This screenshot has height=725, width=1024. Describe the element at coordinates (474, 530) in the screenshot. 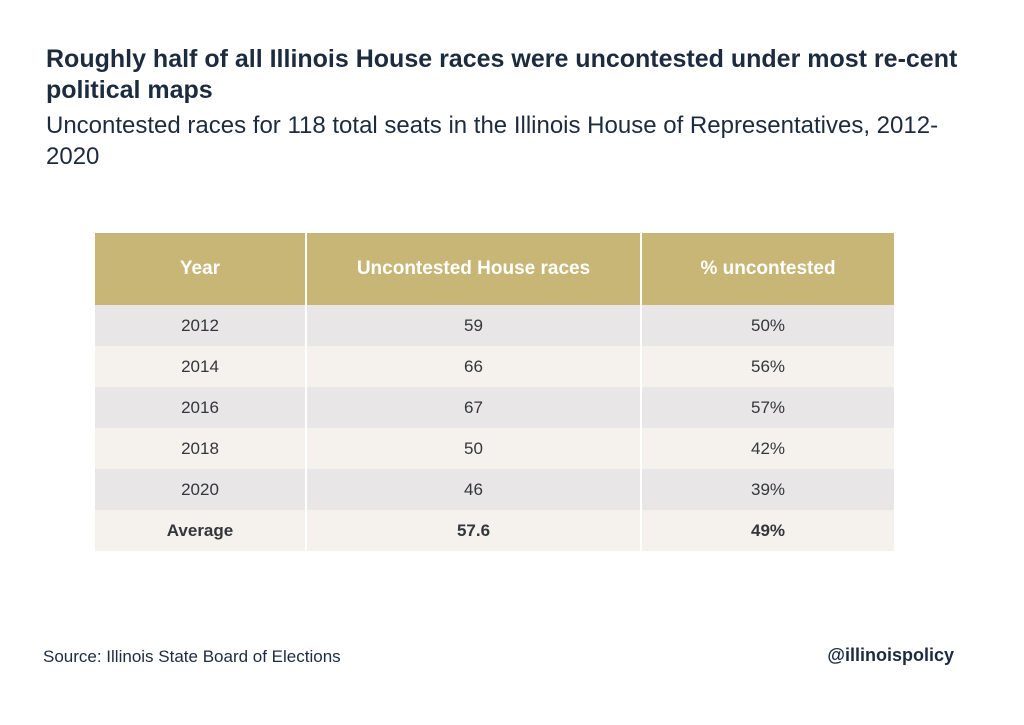

I see `cell-average-races: 57.6` at that location.